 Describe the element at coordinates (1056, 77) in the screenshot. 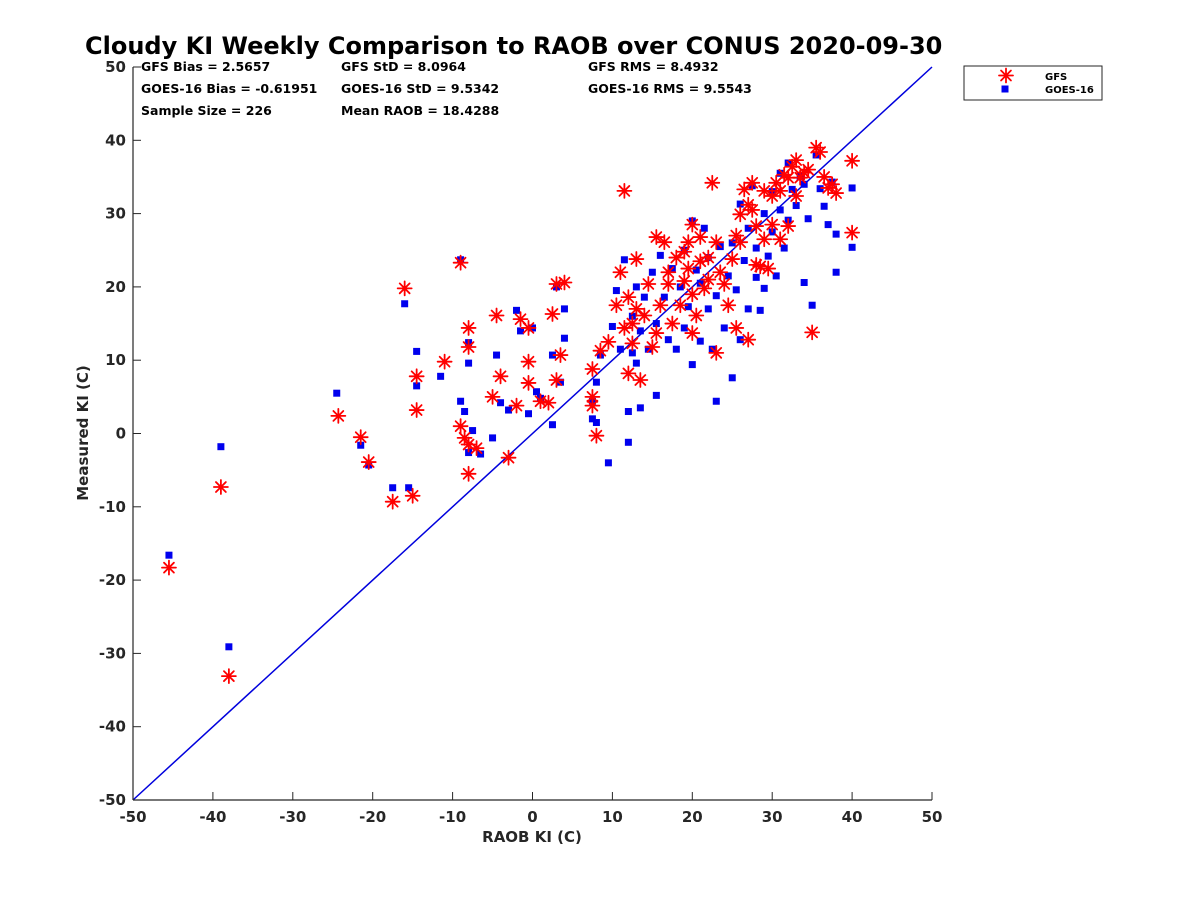

I see `legend-gfs-label: GFS` at that location.